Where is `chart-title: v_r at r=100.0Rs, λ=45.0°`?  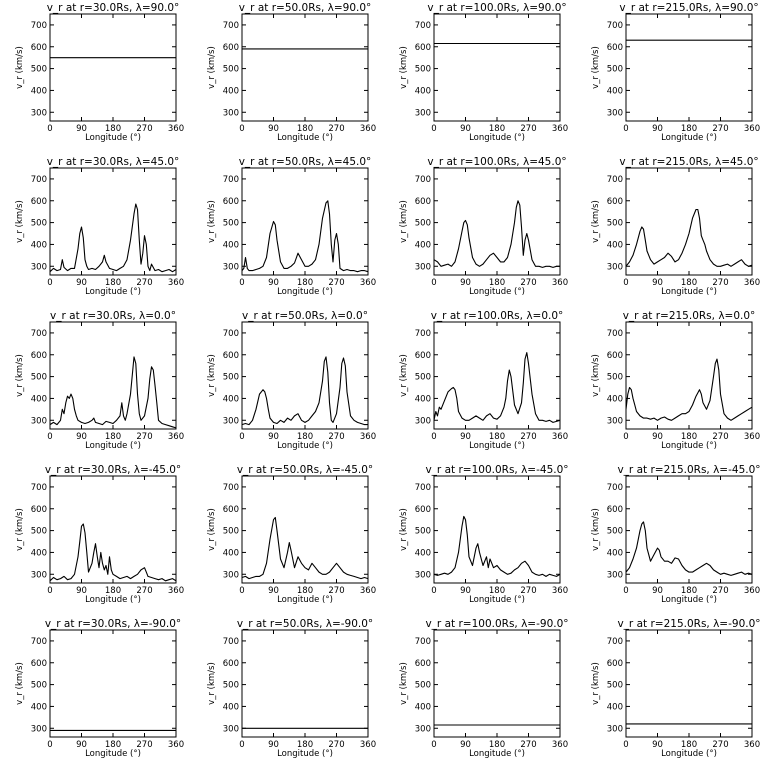 chart-title: v_r at r=100.0Rs, λ=45.0° is located at coordinates (496, 162).